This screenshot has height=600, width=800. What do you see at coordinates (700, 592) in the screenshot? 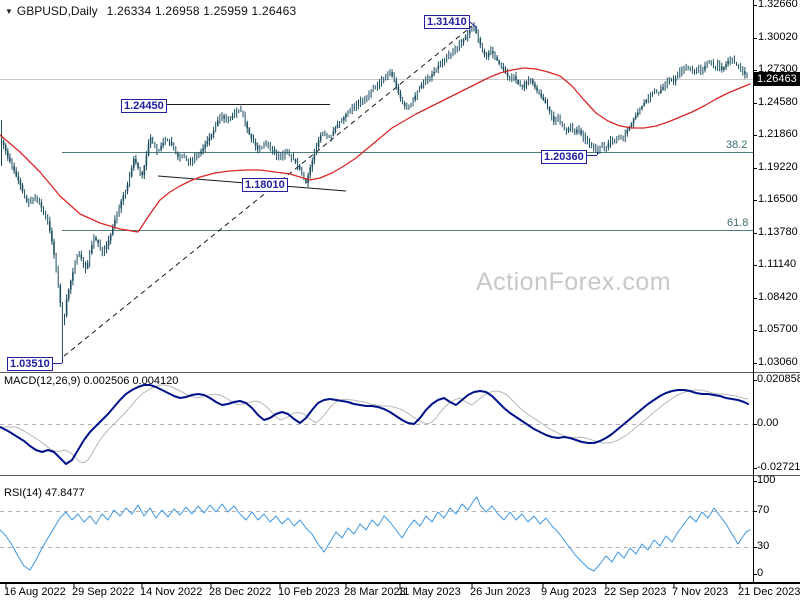
I see `date-axis-label-10: 7 Nov 2023` at bounding box center [700, 592].